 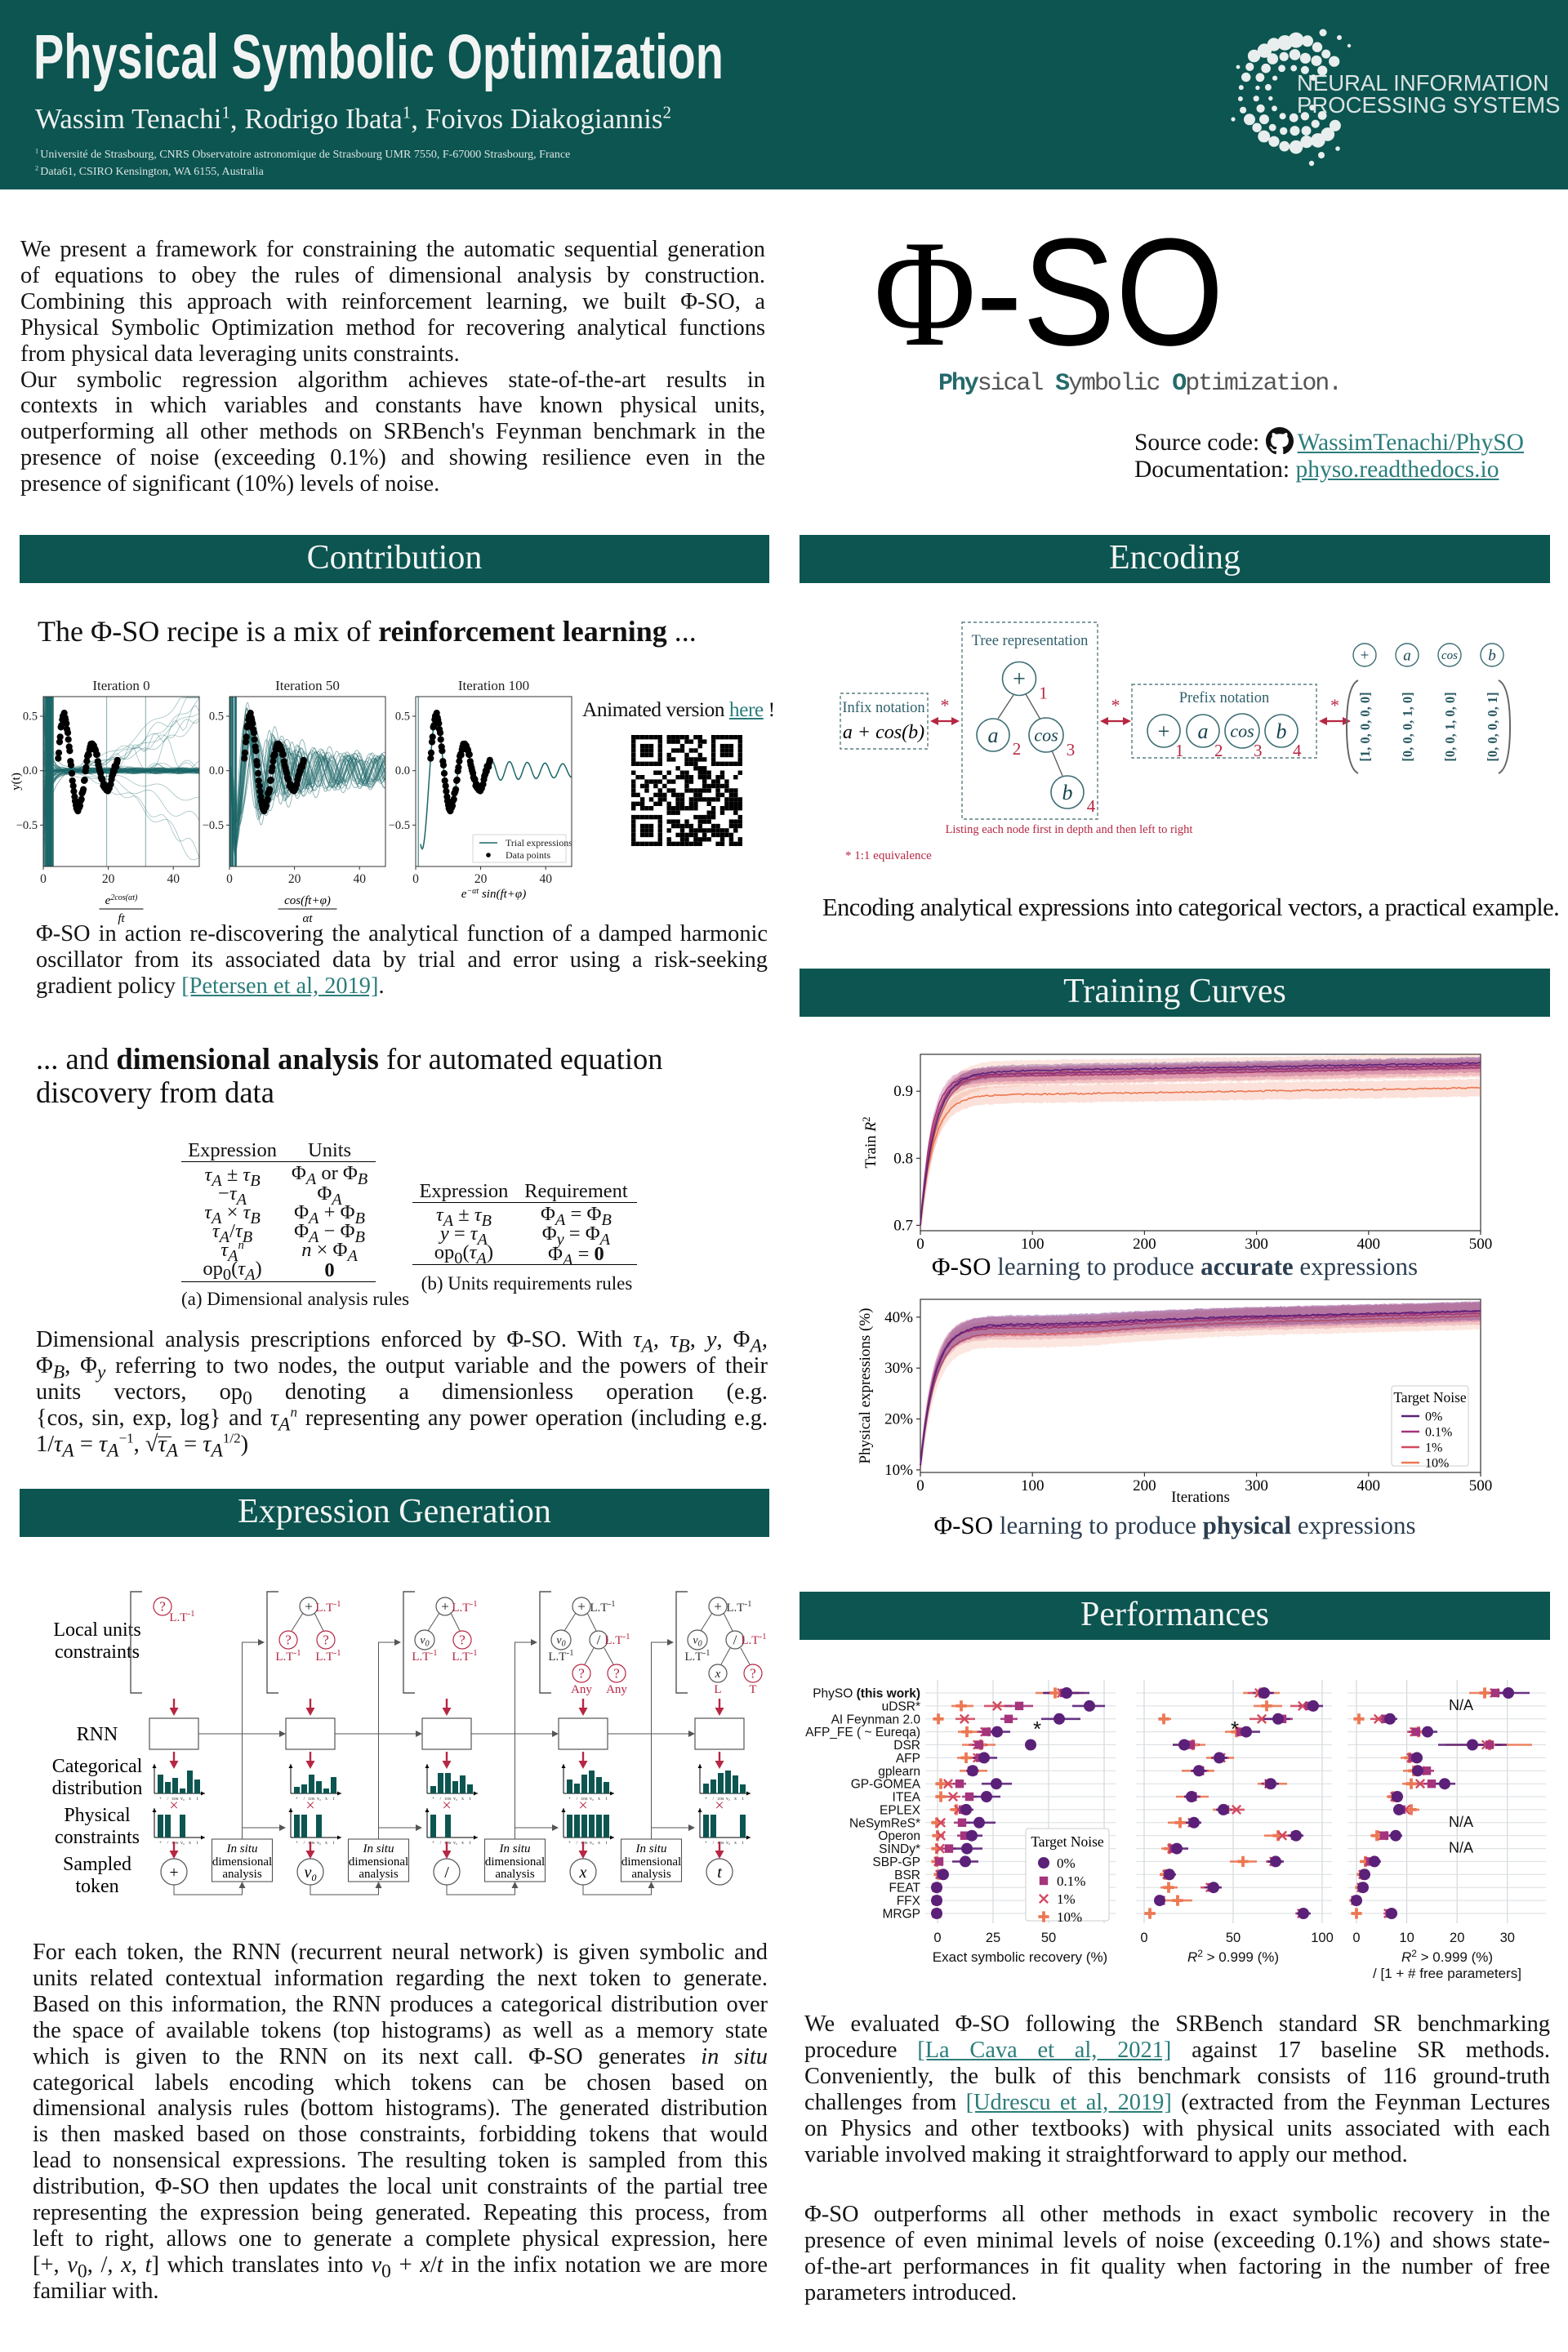 I want to click on svg-text: R2 > 0.999 (%), so click(x=1233, y=1956).